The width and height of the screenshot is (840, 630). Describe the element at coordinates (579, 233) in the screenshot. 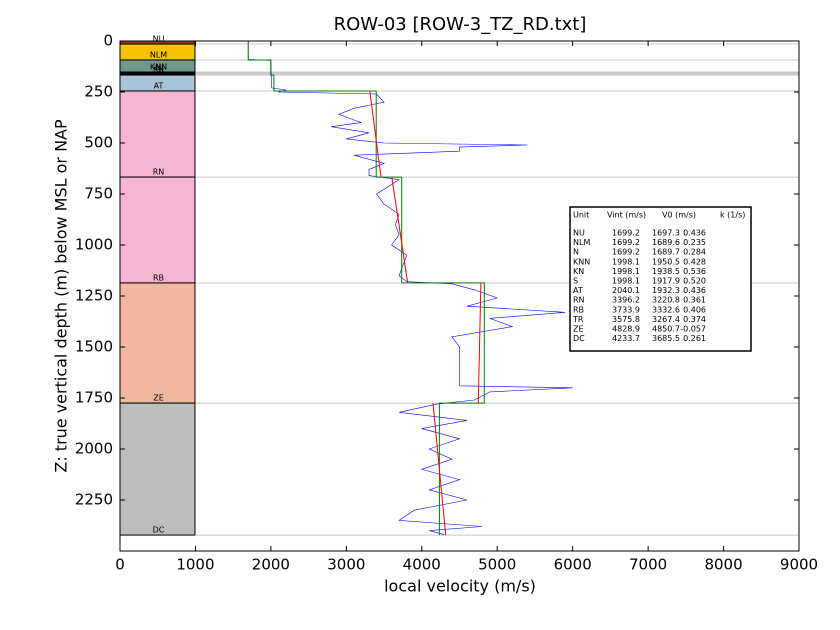

I see `table-cell: NU` at that location.